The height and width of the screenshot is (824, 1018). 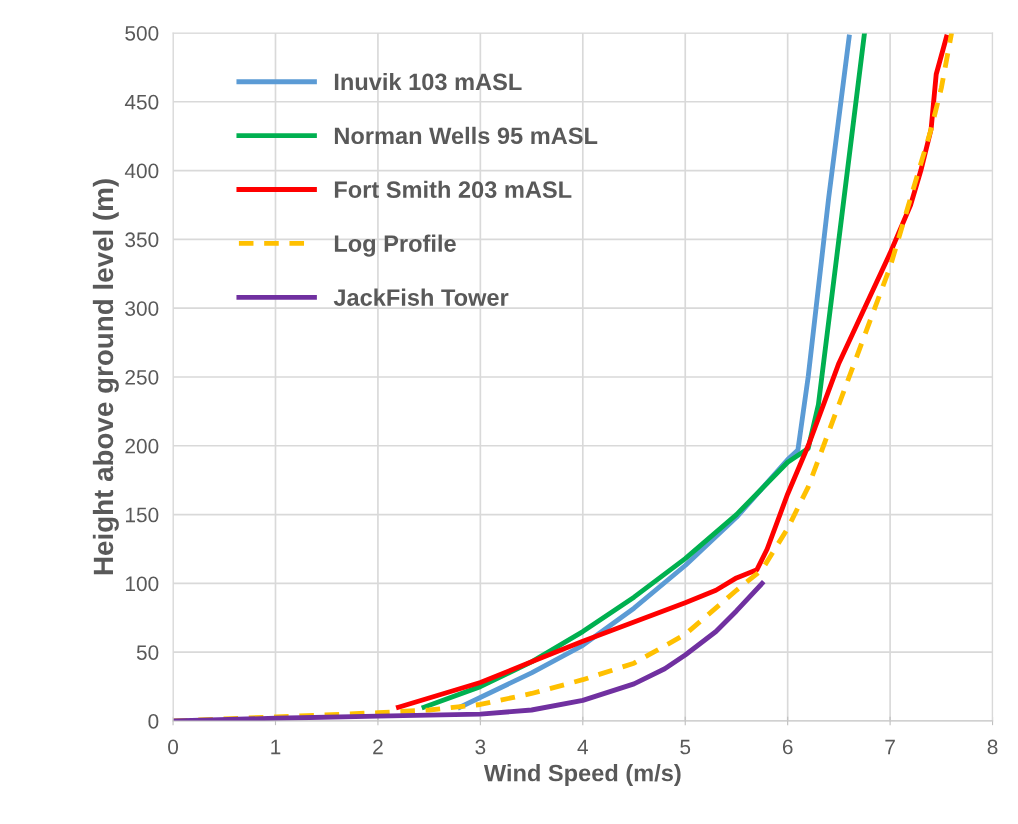 What do you see at coordinates (480, 747) in the screenshot?
I see `x-tick-label: 3` at bounding box center [480, 747].